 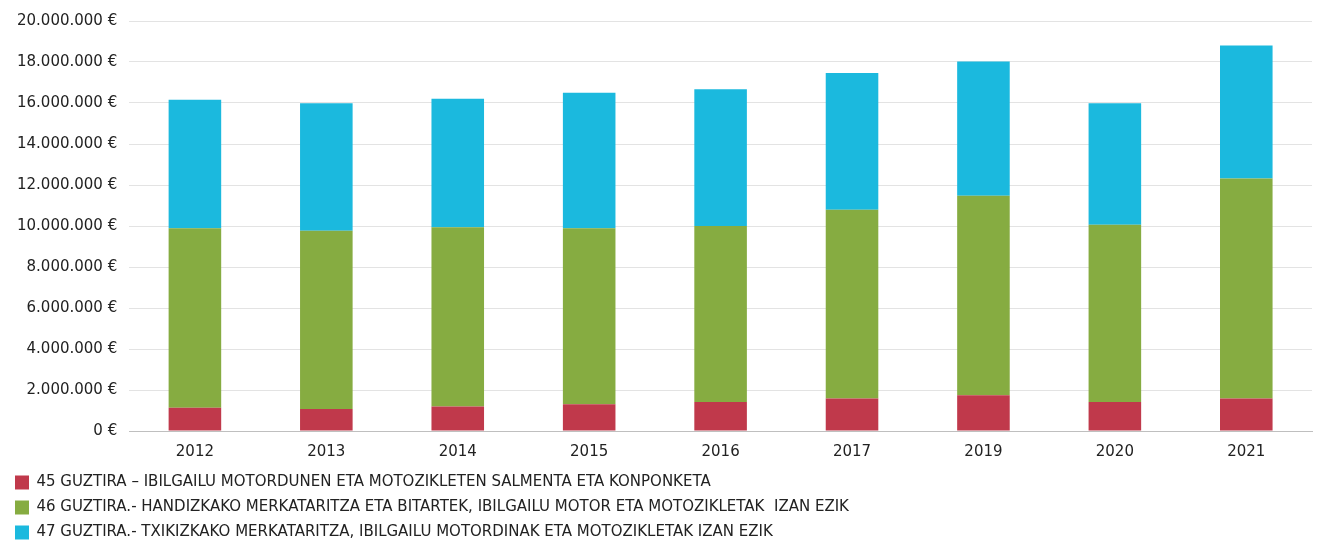 I want to click on x-tick-label: 2016, so click(x=720, y=450).